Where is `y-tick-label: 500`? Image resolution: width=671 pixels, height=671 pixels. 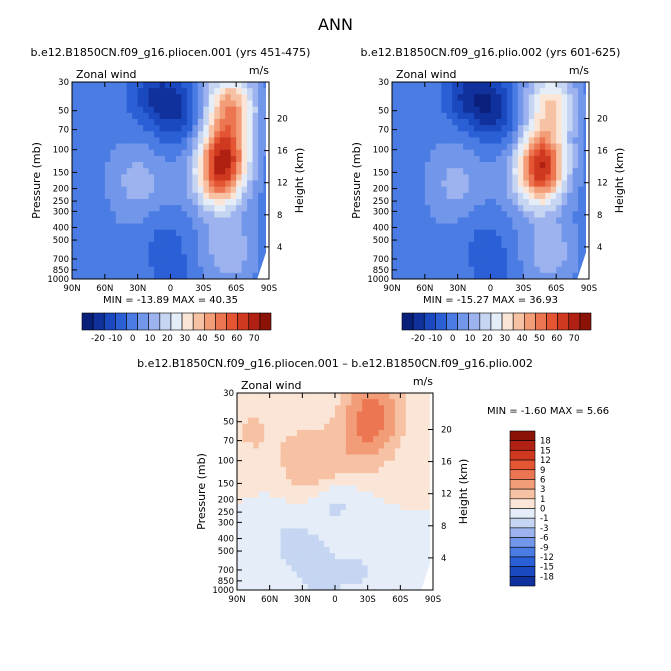
y-tick-label: 500 is located at coordinates (61, 241).